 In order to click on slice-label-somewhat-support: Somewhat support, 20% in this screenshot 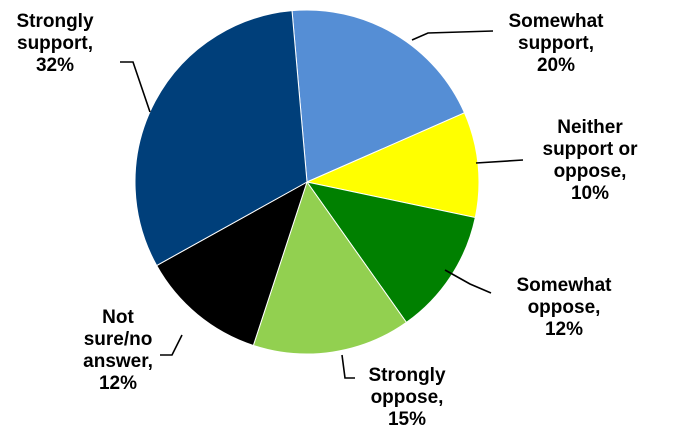, I will do `click(556, 43)`.